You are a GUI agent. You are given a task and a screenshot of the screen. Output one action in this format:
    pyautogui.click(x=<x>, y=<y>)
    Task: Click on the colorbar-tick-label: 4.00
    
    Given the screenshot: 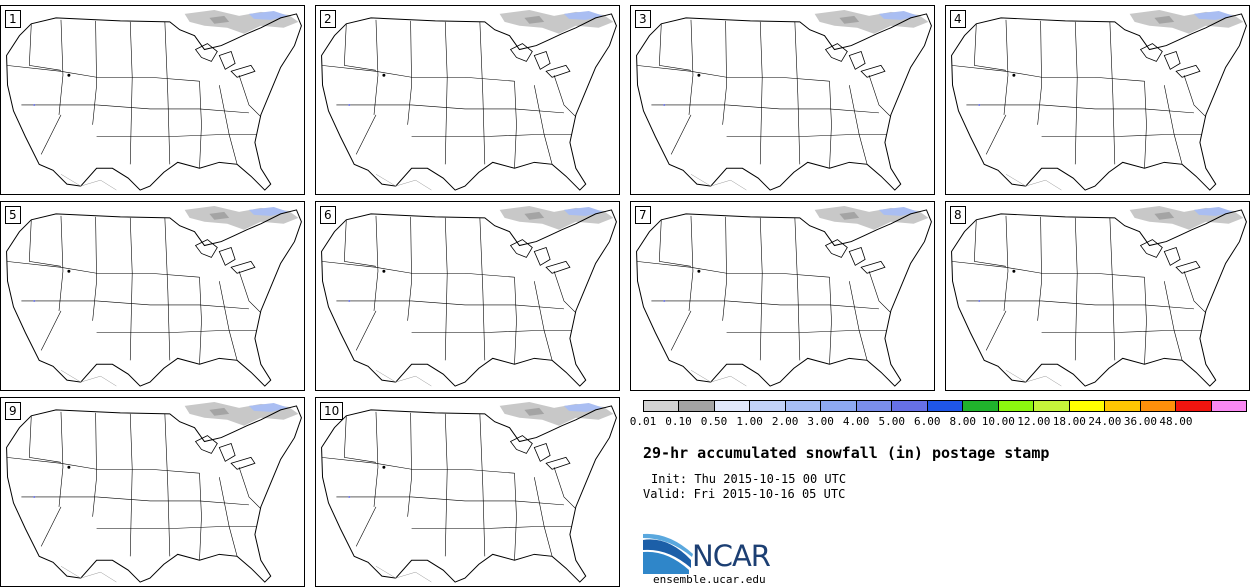 What is the action you would take?
    pyautogui.click(x=856, y=421)
    